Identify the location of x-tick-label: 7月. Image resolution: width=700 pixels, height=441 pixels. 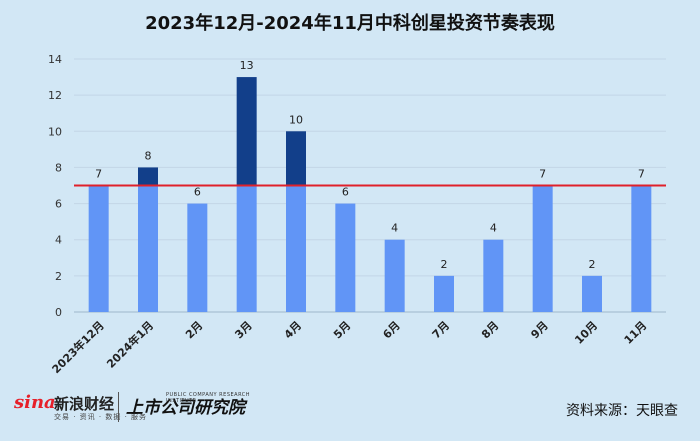
(441, 330).